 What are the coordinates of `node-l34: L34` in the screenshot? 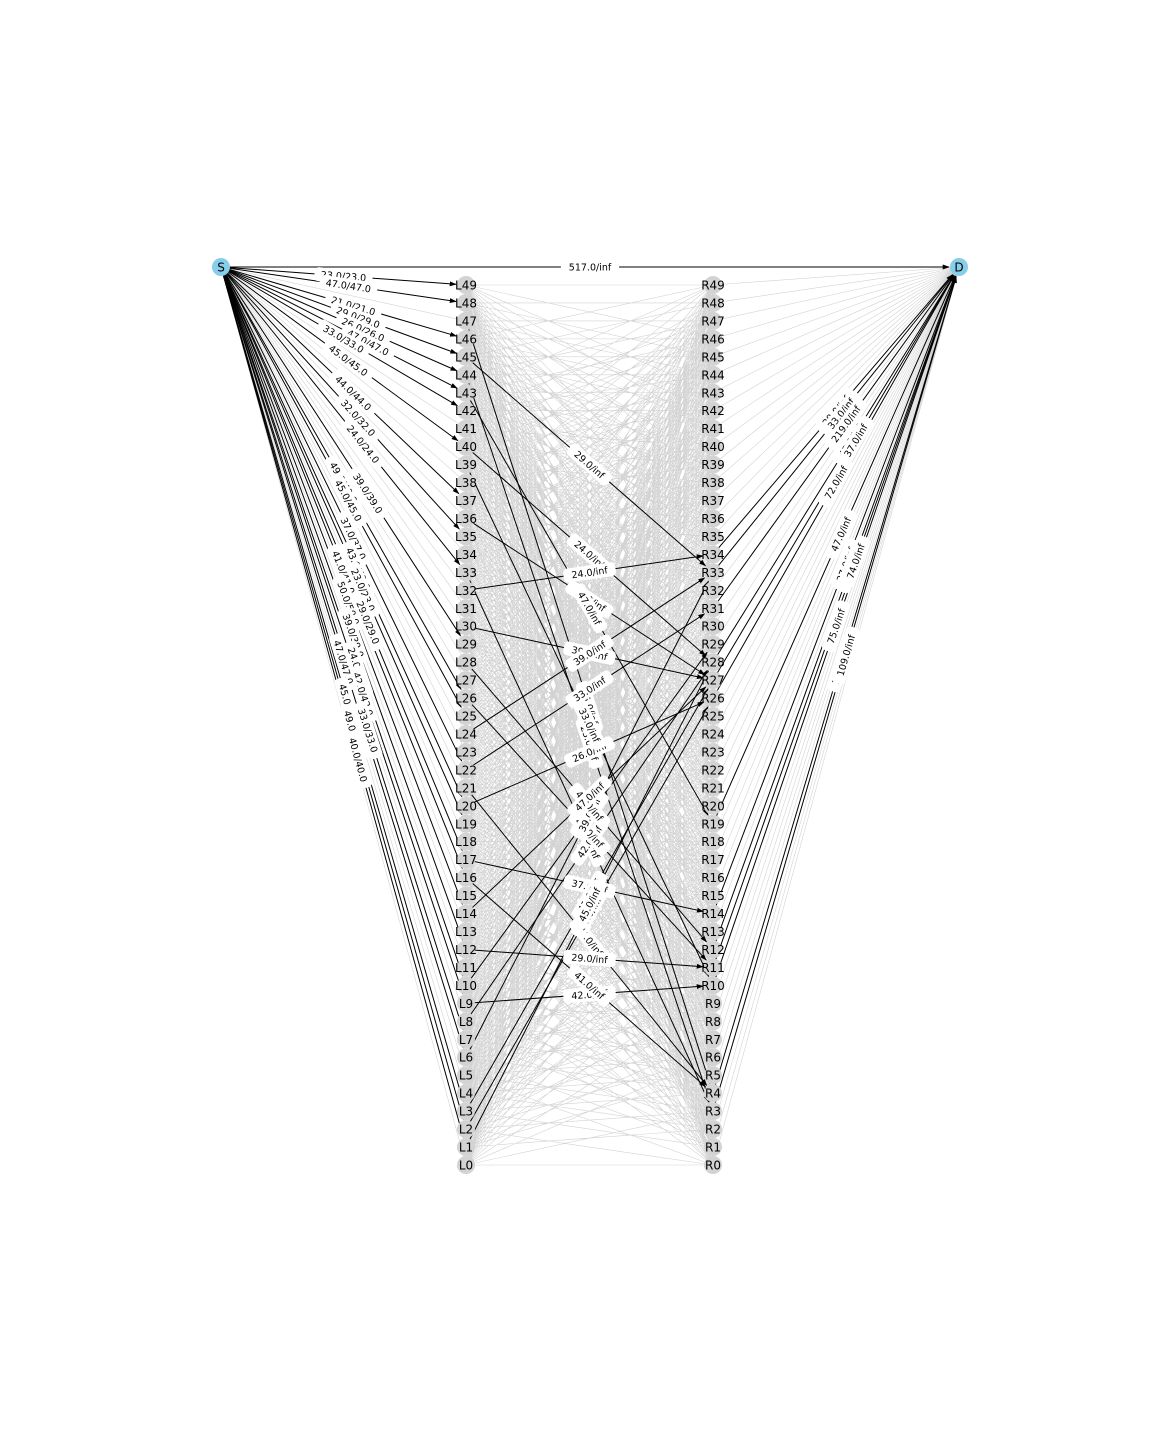 It's located at (466, 554).